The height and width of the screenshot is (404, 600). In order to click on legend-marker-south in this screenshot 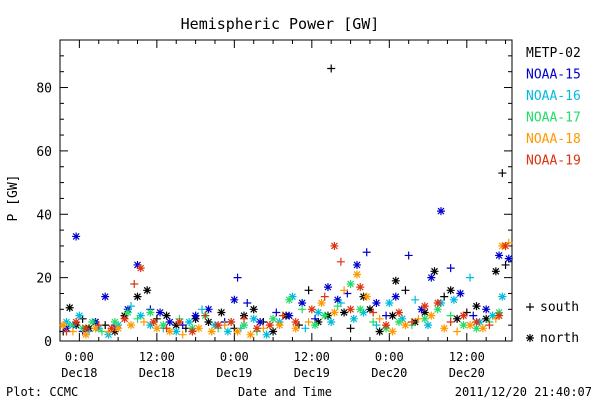, I will do `click(530, 307)`.